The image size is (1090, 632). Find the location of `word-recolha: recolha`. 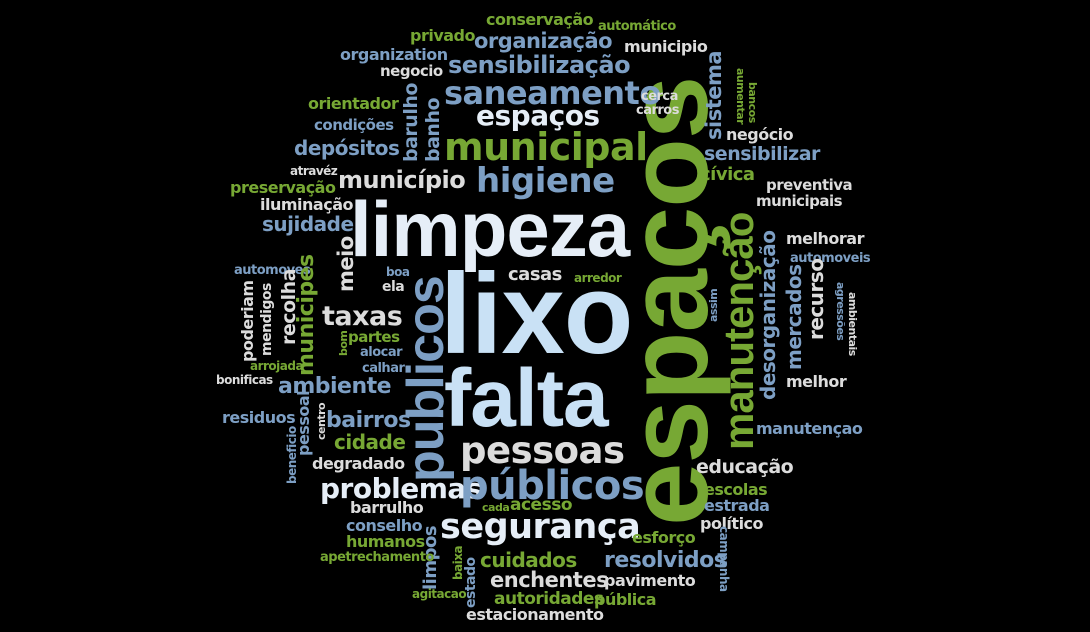

word-recolha: recolha is located at coordinates (289, 307).